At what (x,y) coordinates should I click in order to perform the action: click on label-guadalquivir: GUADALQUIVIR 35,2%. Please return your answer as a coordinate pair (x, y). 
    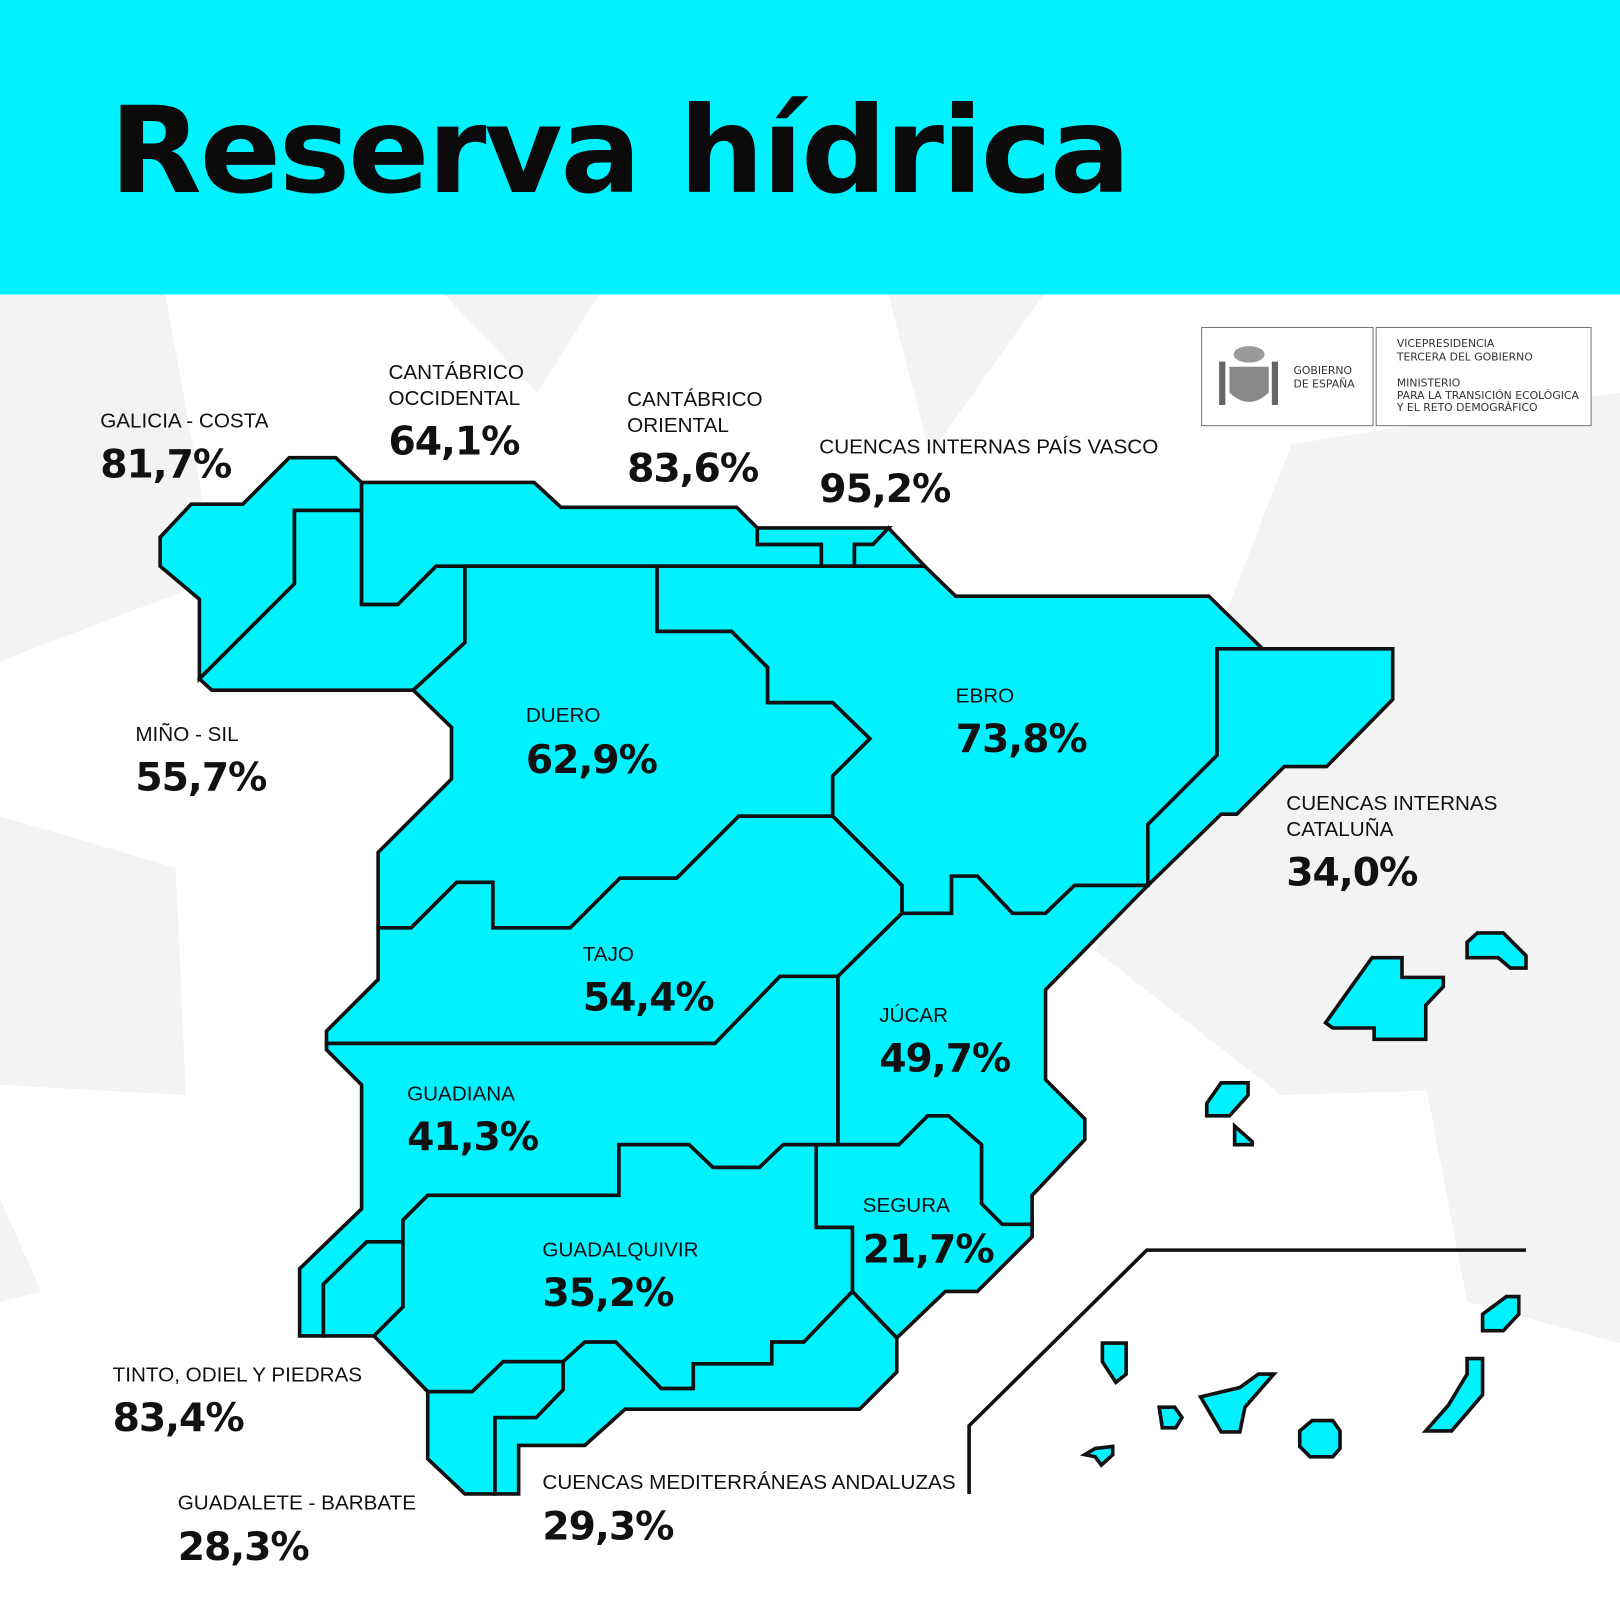
    Looking at the image, I should click on (620, 1277).